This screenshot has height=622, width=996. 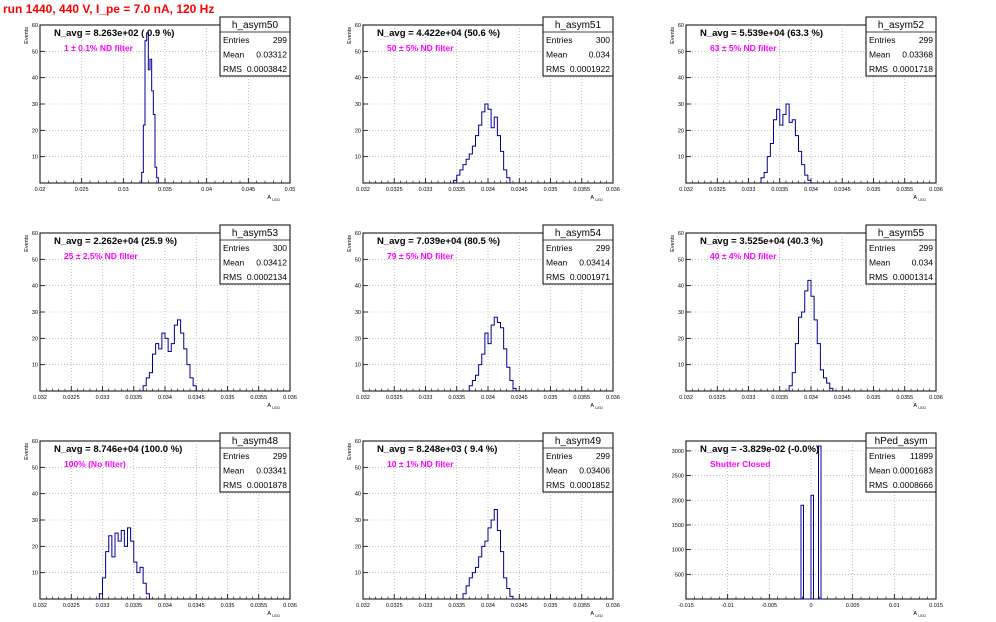 I want to click on y-tick-label: 10, so click(x=358, y=158).